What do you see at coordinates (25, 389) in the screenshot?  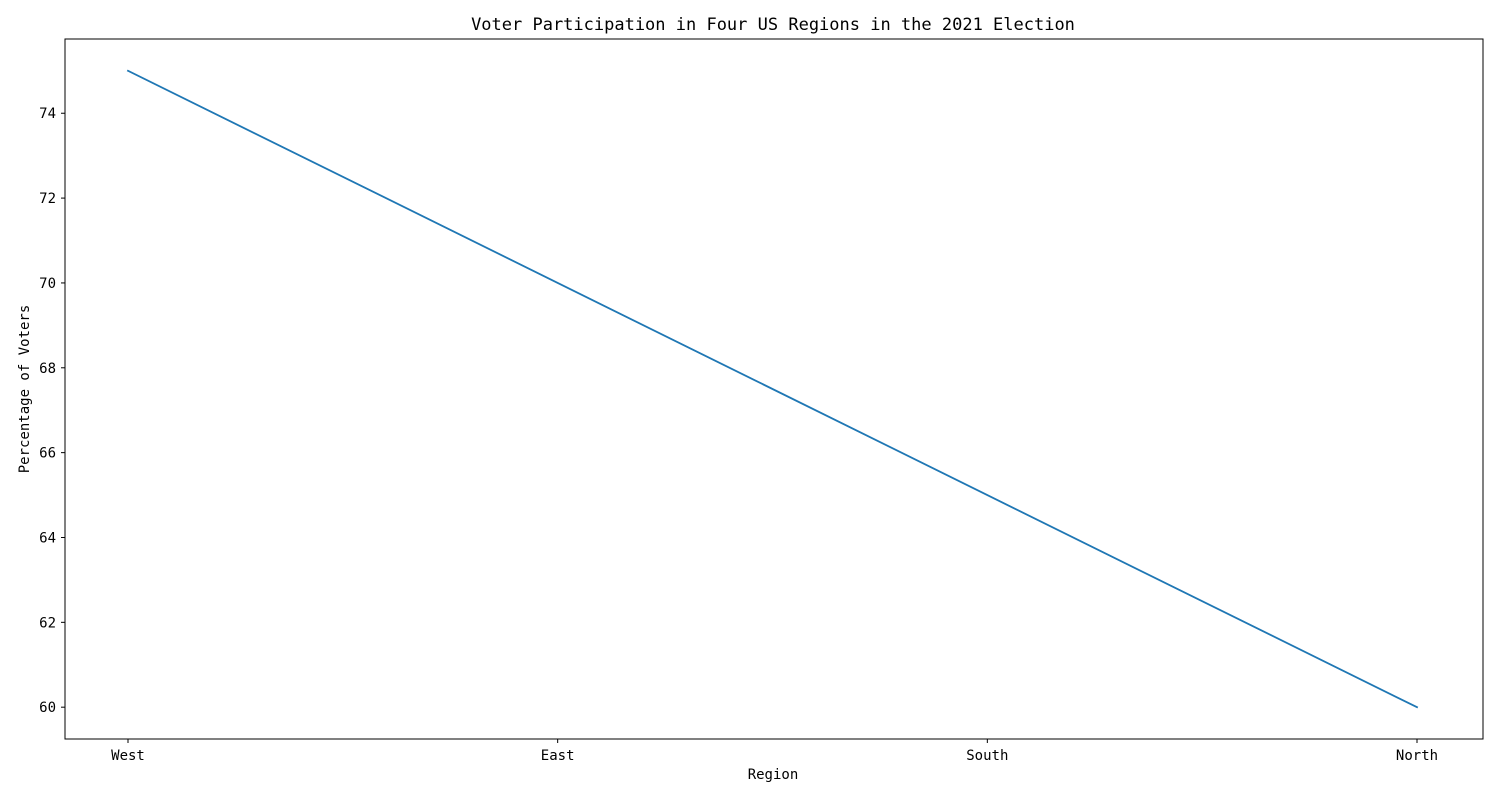 I see `y-axis-label: Percentage of Voters` at bounding box center [25, 389].